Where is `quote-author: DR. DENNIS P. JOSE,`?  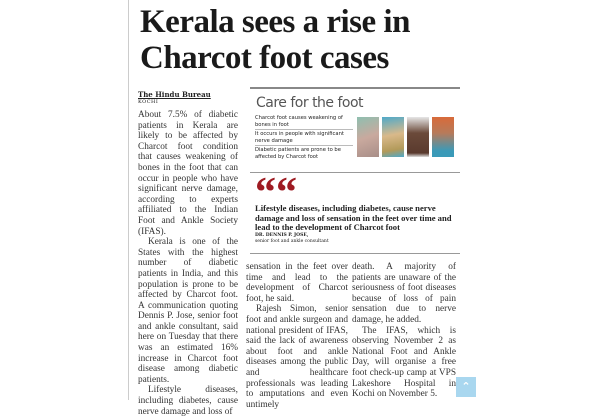
quote-author: DR. DENNIS P. JOSE, is located at coordinates (282, 235).